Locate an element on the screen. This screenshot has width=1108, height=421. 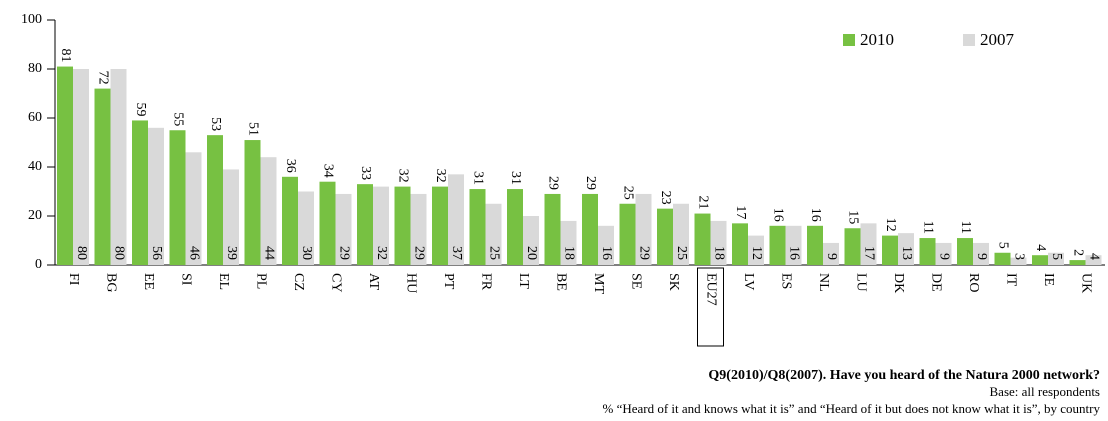
value-label: 56 is located at coordinates (156, 253).